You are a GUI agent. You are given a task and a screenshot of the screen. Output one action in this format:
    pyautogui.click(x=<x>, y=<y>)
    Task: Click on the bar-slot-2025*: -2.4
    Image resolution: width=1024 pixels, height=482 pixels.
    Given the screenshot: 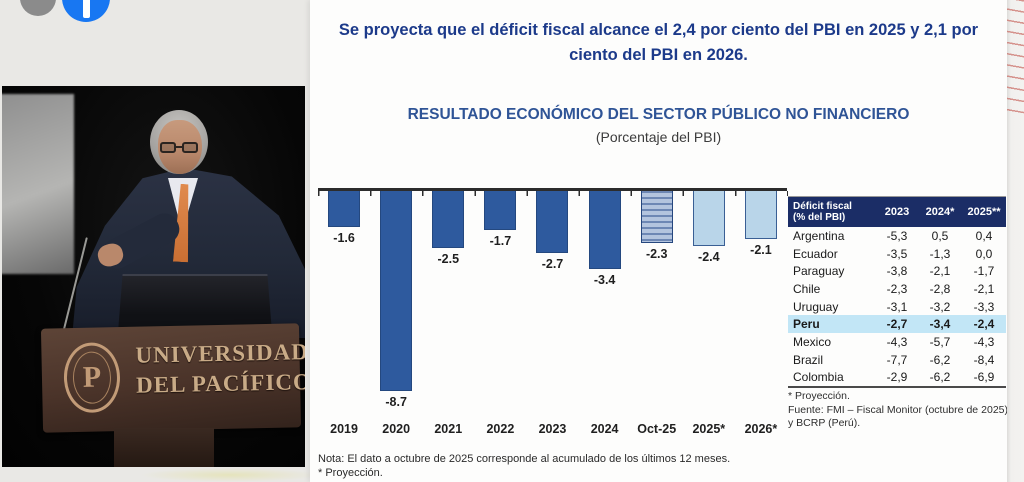 What is the action you would take?
    pyautogui.click(x=709, y=305)
    